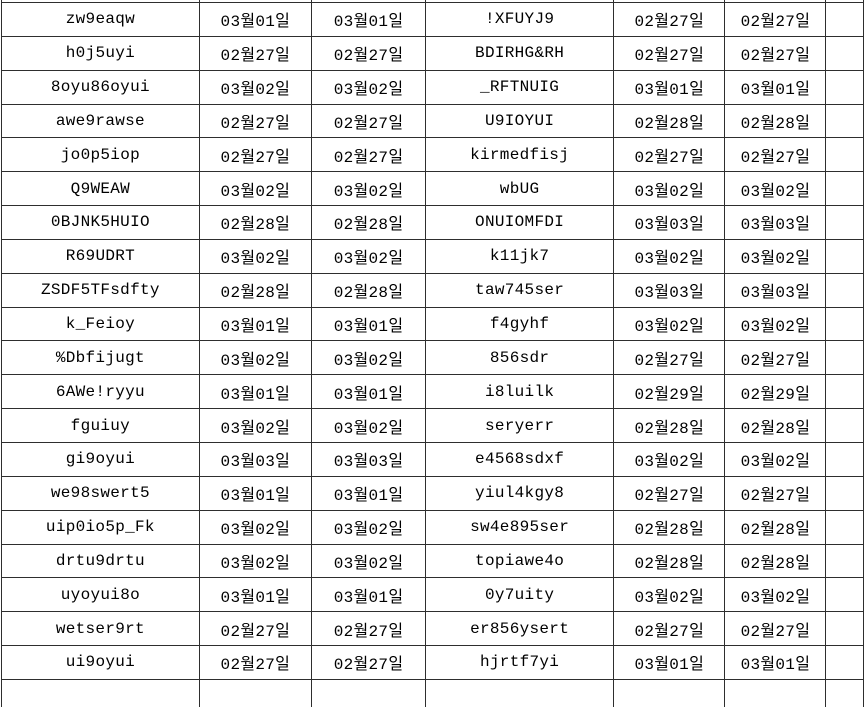 The width and height of the screenshot is (864, 707). I want to click on cell-id-left: fguiuy, so click(100, 425).